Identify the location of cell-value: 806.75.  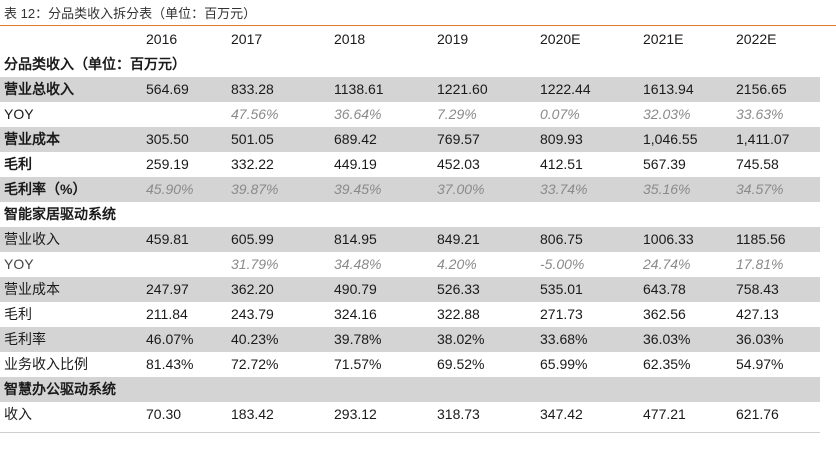
(585, 239).